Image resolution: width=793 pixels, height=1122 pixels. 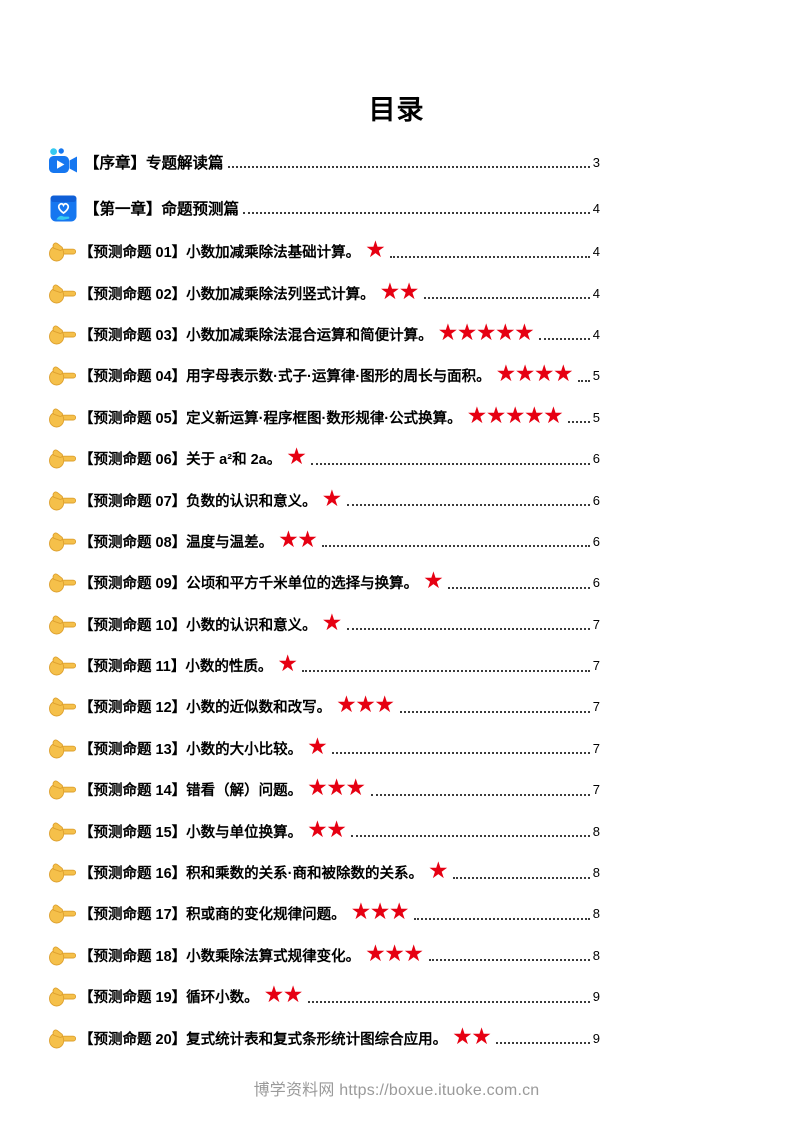 I want to click on toc-item-label: 【预测命题 10】小数的认识和意义。, so click(x=198, y=625).